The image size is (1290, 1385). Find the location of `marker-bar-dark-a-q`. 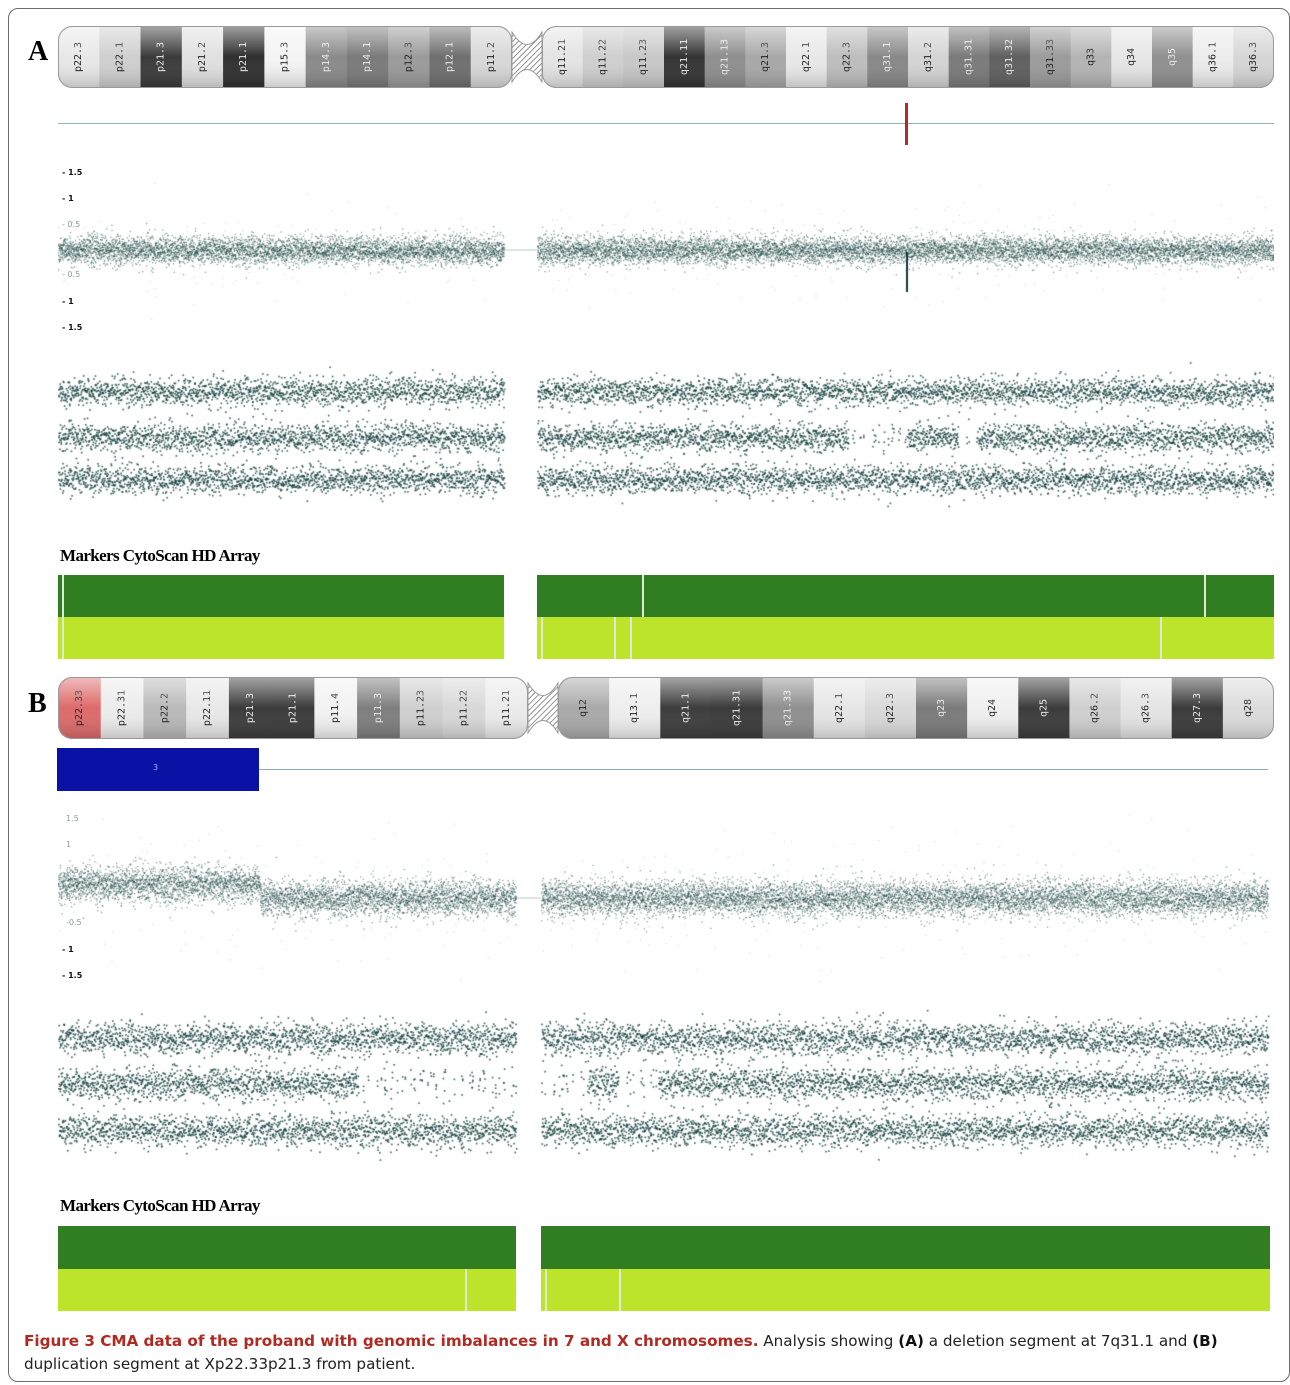

marker-bar-dark-a-q is located at coordinates (905, 596).